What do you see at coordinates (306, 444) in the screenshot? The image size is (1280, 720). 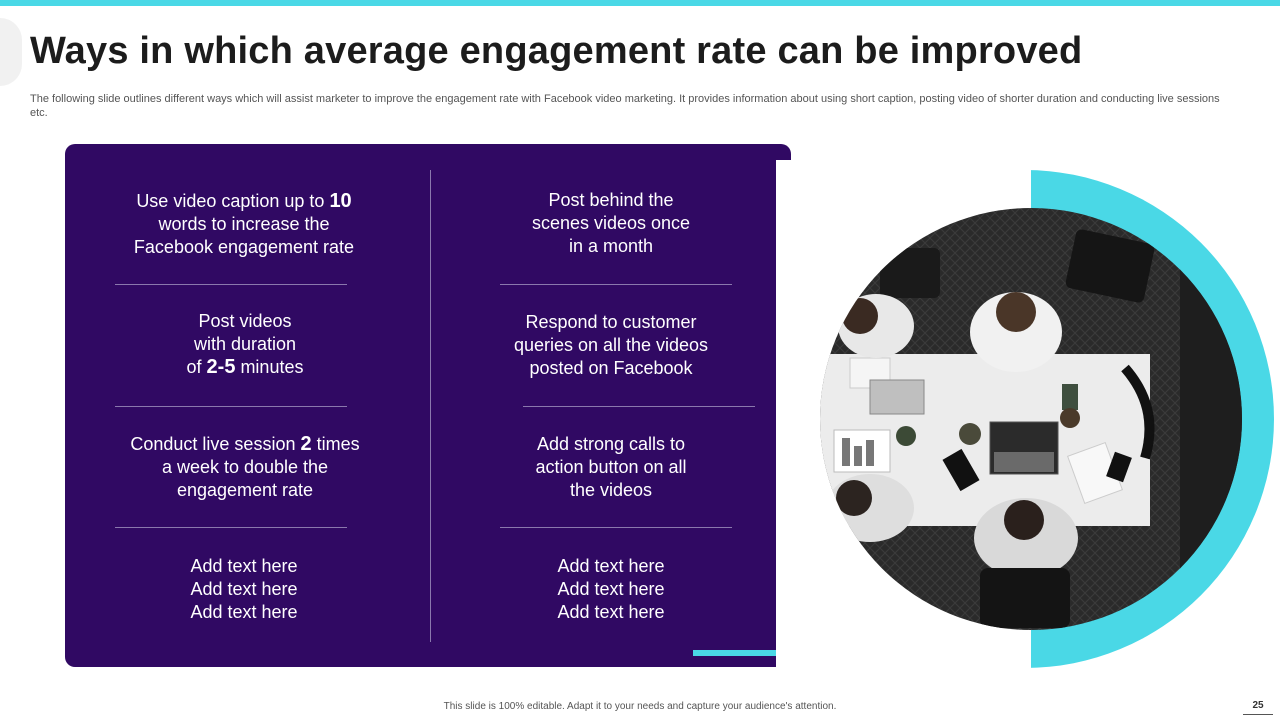 I see `left-item-3-number: 2` at bounding box center [306, 444].